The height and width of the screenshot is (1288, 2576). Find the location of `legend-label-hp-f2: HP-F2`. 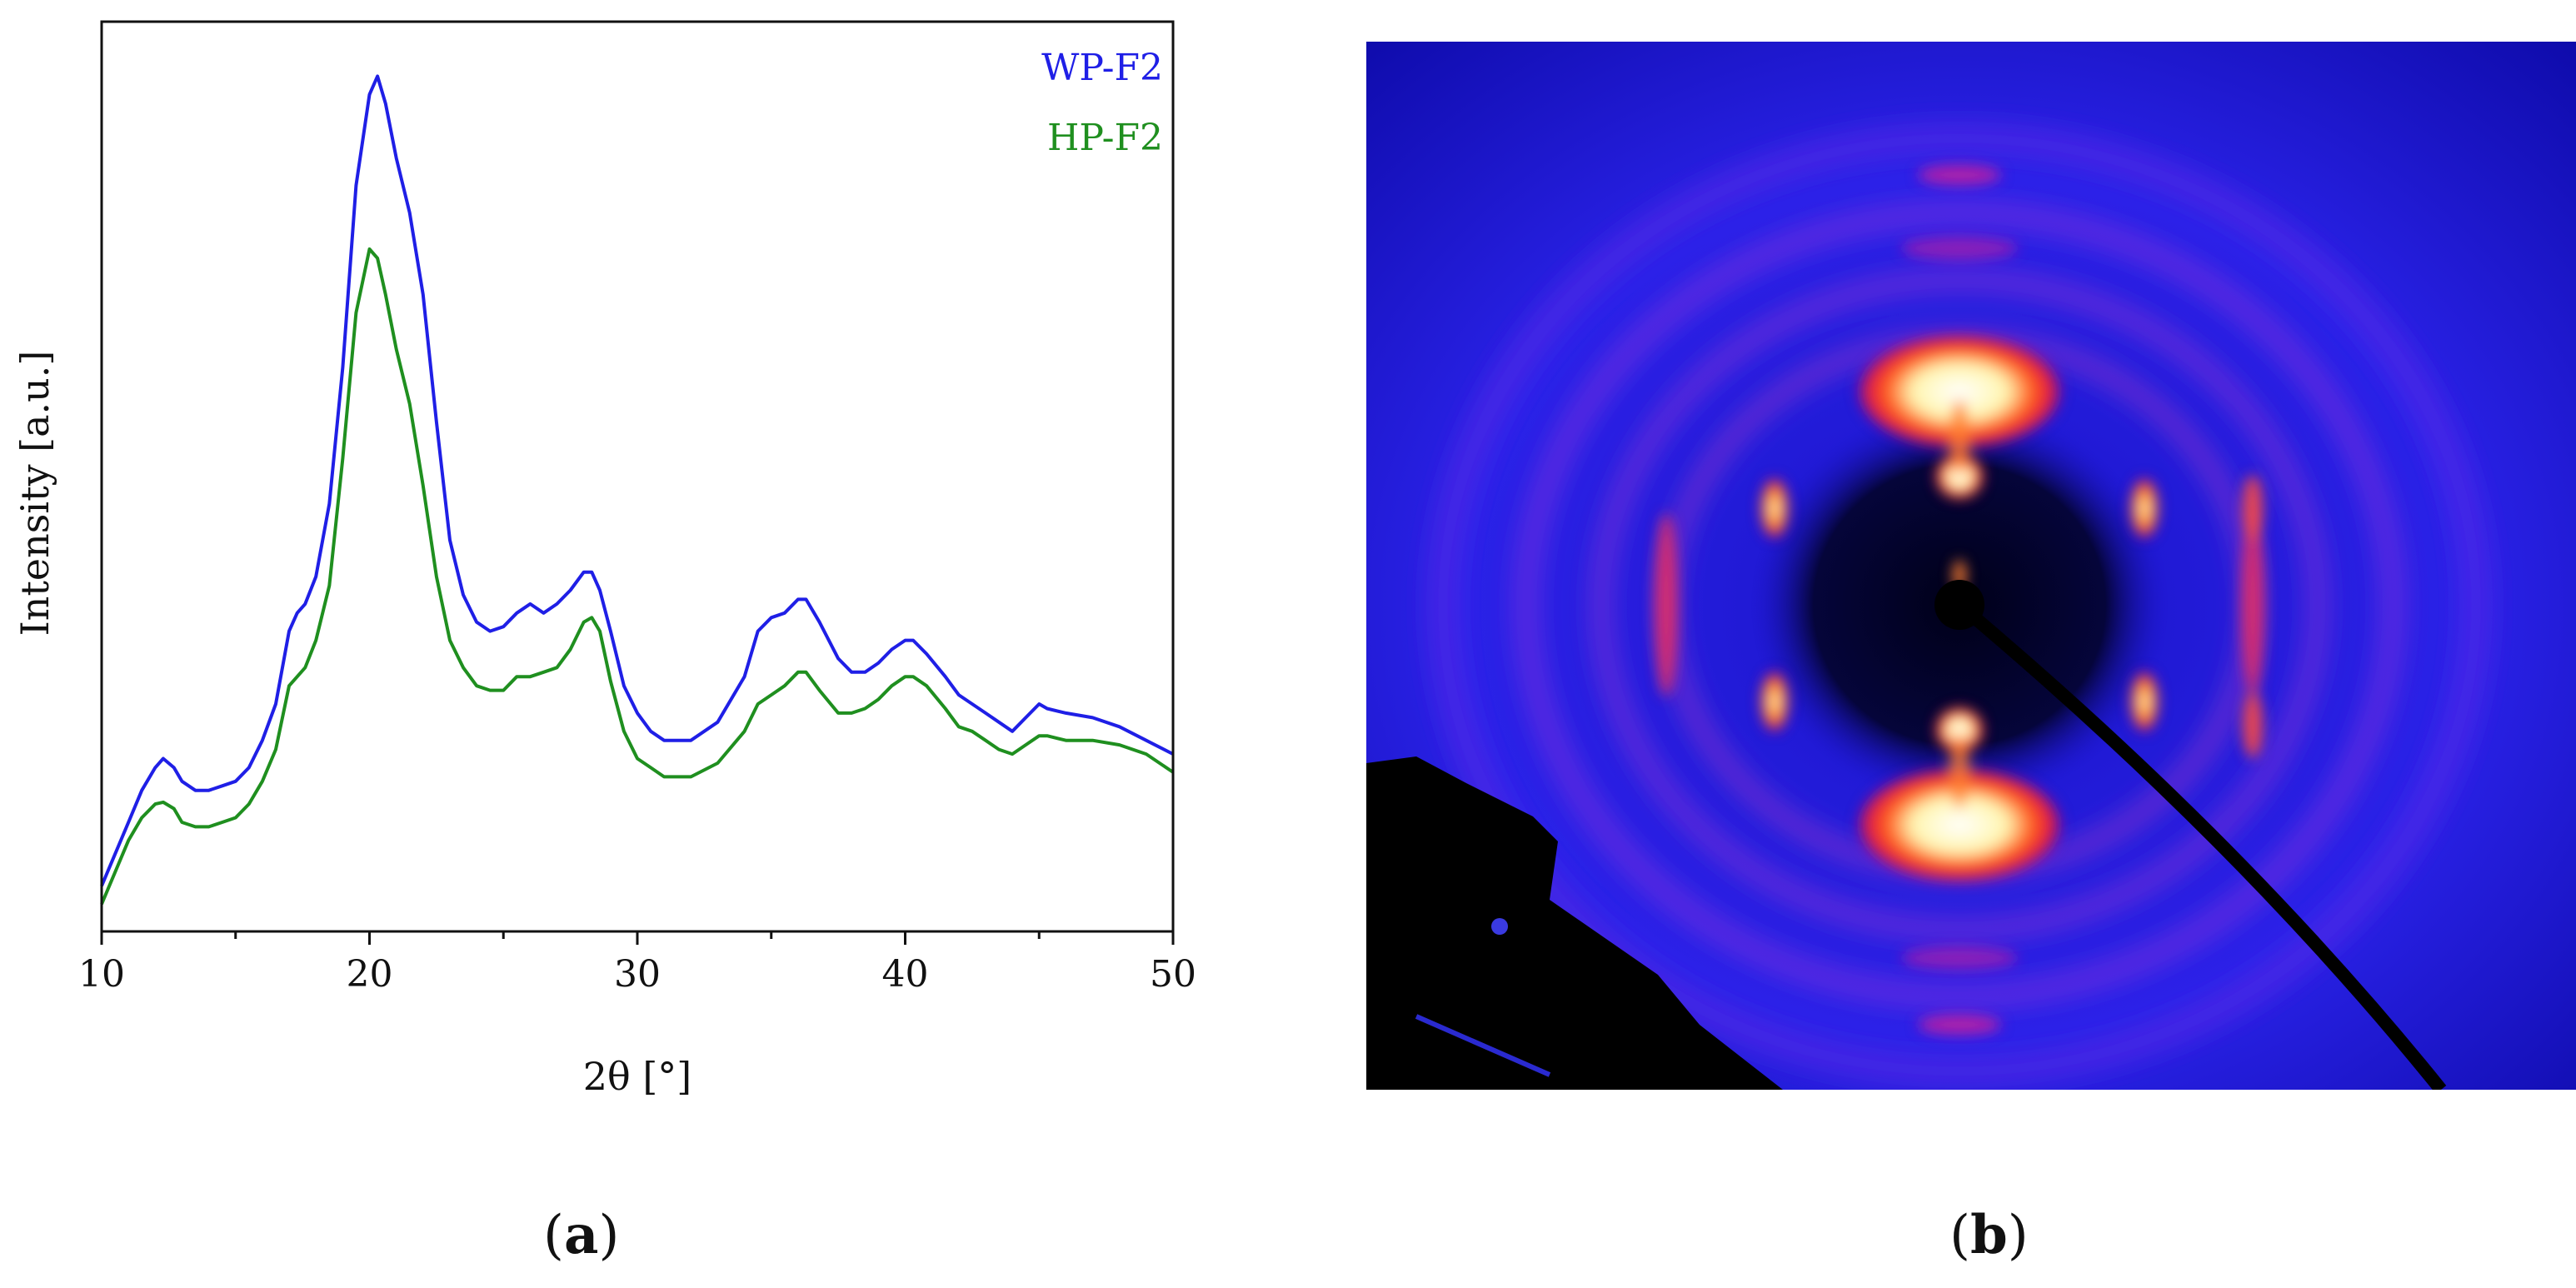

legend-label-hp-f2: HP-F2 is located at coordinates (1105, 138).